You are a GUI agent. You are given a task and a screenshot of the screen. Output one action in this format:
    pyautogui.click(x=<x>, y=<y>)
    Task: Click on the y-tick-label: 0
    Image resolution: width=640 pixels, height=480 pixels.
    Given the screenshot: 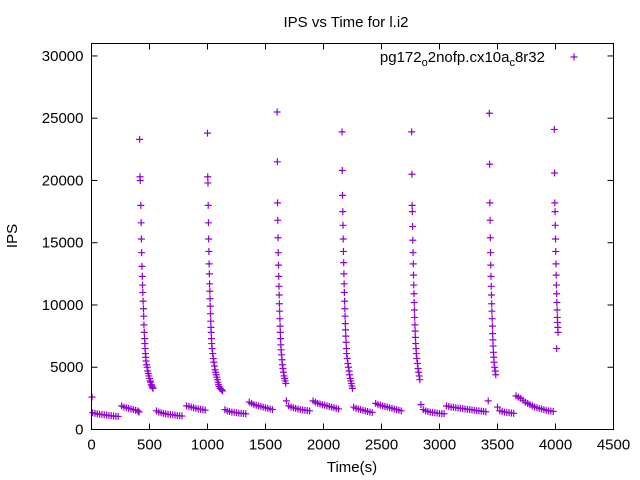 What is the action you would take?
    pyautogui.click(x=79, y=430)
    